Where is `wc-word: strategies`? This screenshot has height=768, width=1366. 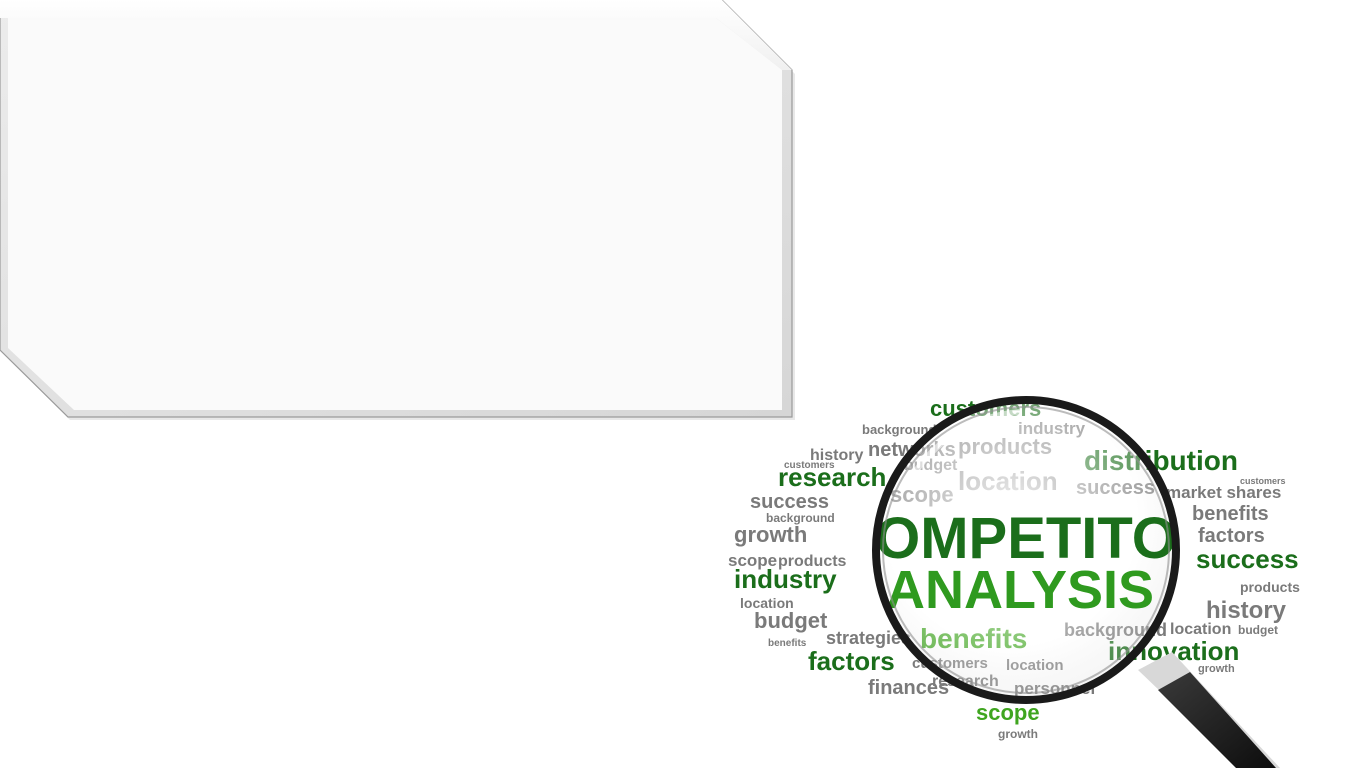
wc-word: strategies is located at coordinates (868, 638).